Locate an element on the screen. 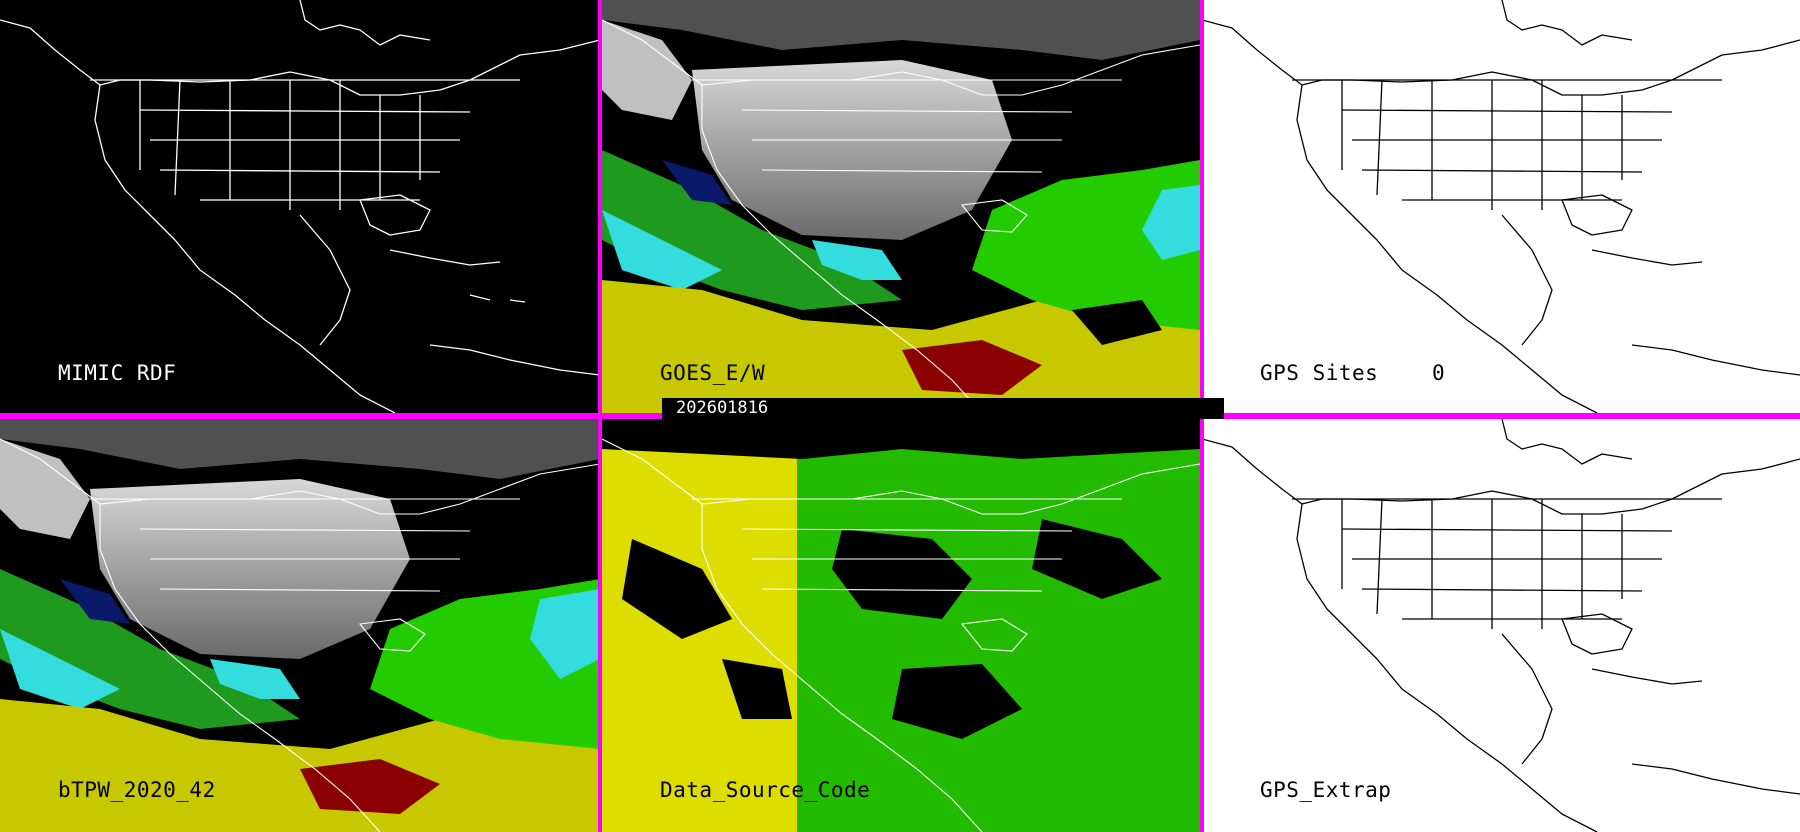 The image size is (1800, 832). panel-label-gps-extrap: GPS_Extrap is located at coordinates (1326, 790).